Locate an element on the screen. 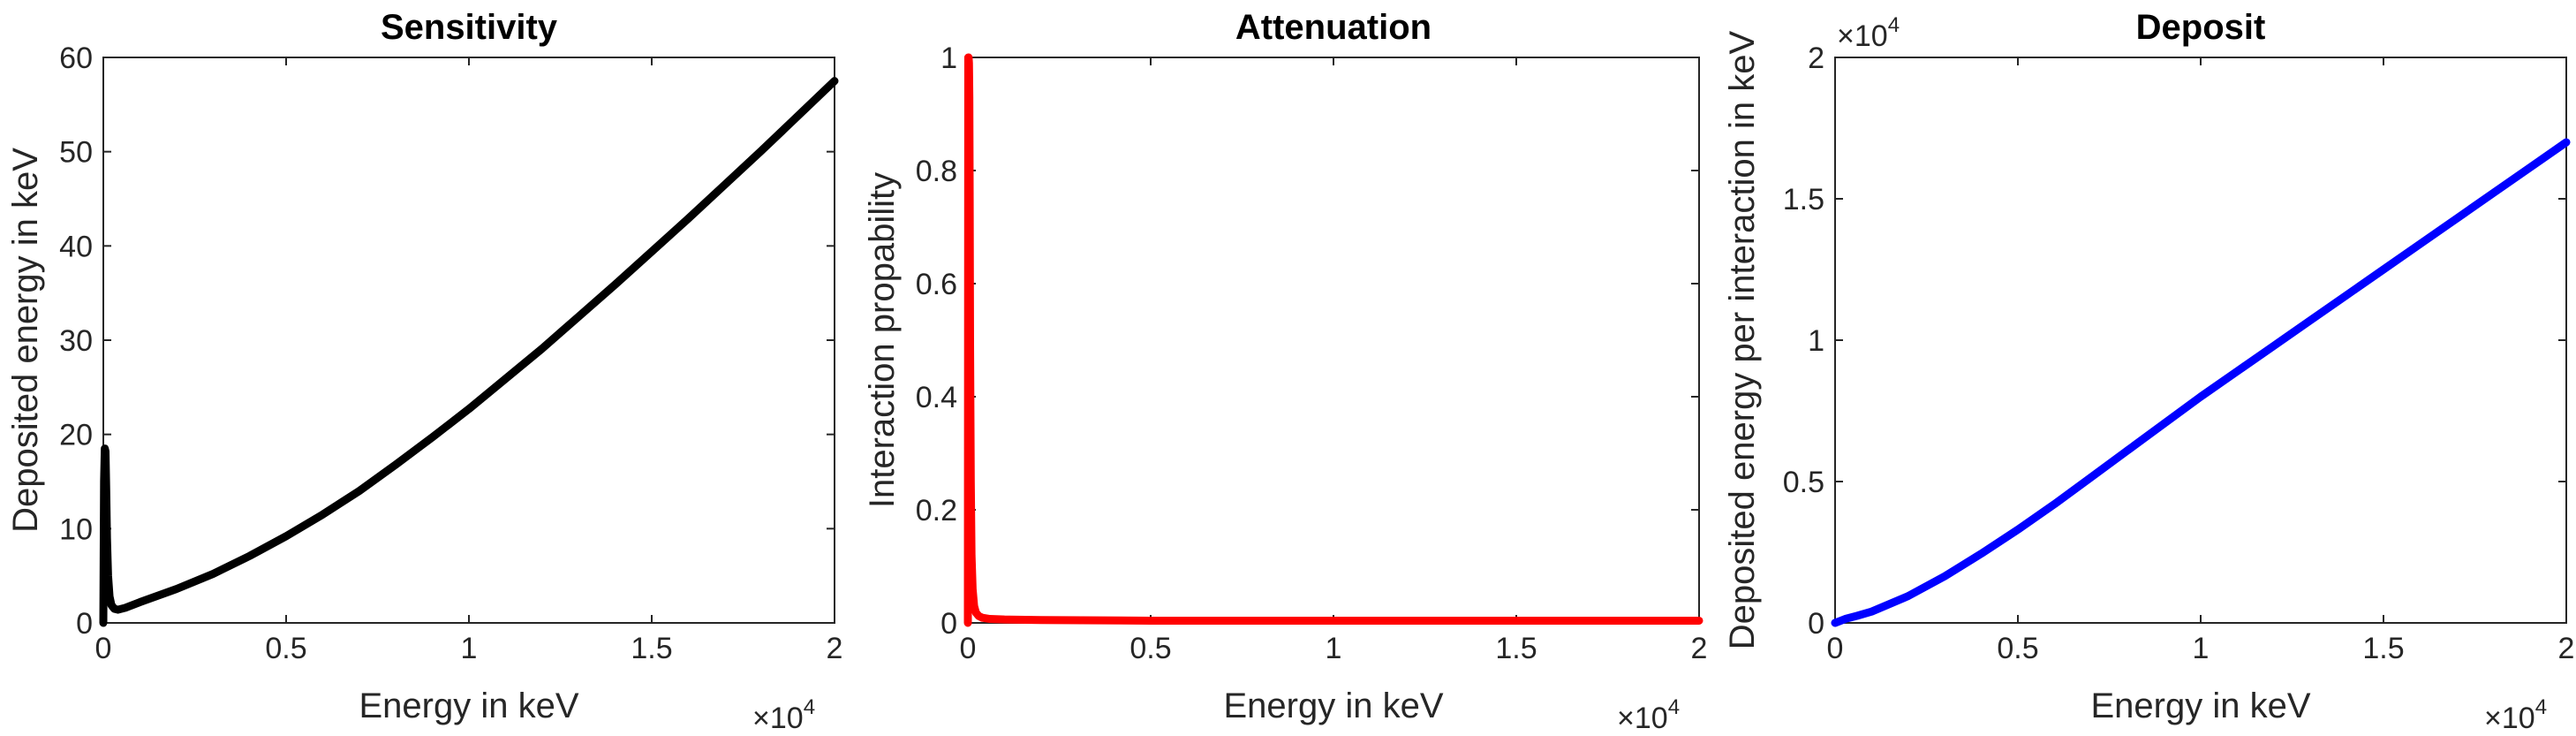  attenuation-x-exponent-base: ×10 is located at coordinates (1643, 719).